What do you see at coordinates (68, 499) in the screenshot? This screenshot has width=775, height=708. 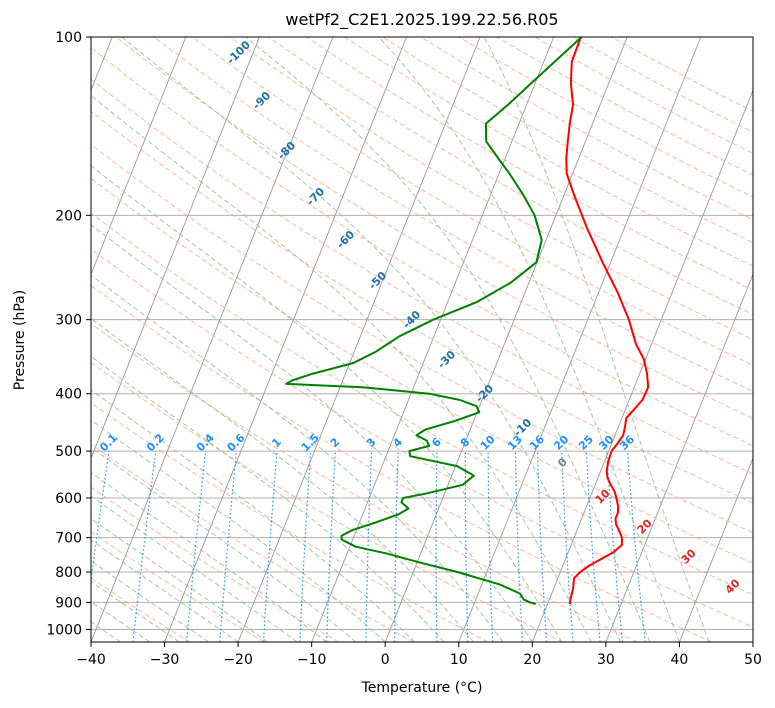 I see `y-tick-label: 600` at bounding box center [68, 499].